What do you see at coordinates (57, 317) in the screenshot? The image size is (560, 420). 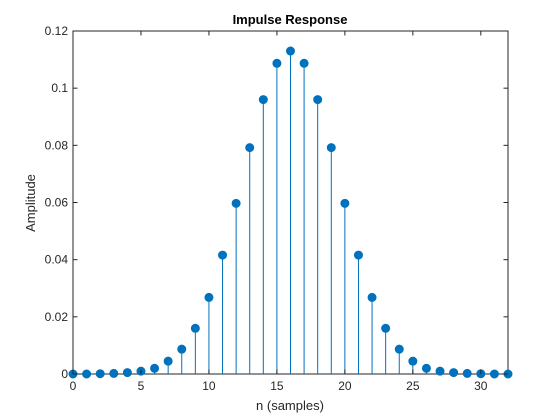 I see `y-tick-label: 0.02` at bounding box center [57, 317].